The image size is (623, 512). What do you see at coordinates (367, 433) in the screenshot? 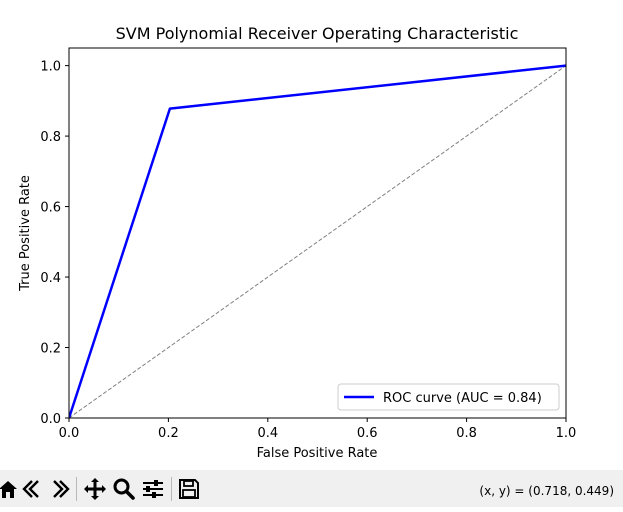
I see `x-tick-label: 0.6` at bounding box center [367, 433].